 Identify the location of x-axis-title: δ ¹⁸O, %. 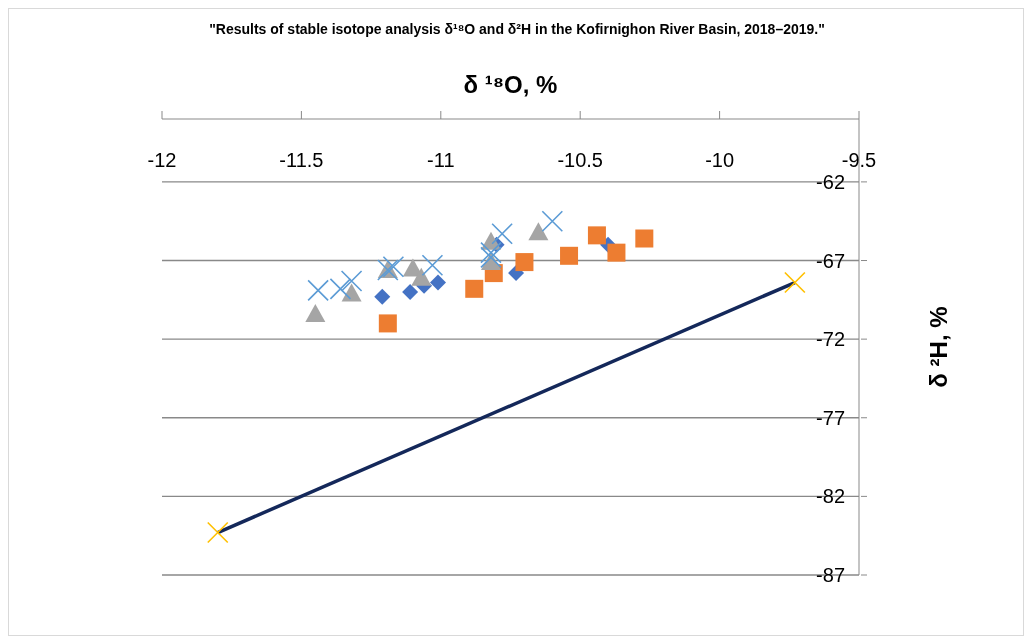
(510, 84).